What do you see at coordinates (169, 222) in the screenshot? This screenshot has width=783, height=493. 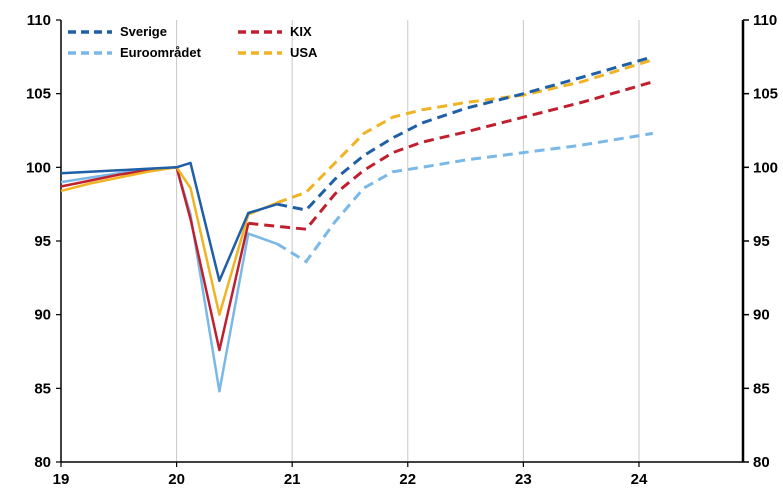 I see `series-line-sverige-outcome` at bounding box center [169, 222].